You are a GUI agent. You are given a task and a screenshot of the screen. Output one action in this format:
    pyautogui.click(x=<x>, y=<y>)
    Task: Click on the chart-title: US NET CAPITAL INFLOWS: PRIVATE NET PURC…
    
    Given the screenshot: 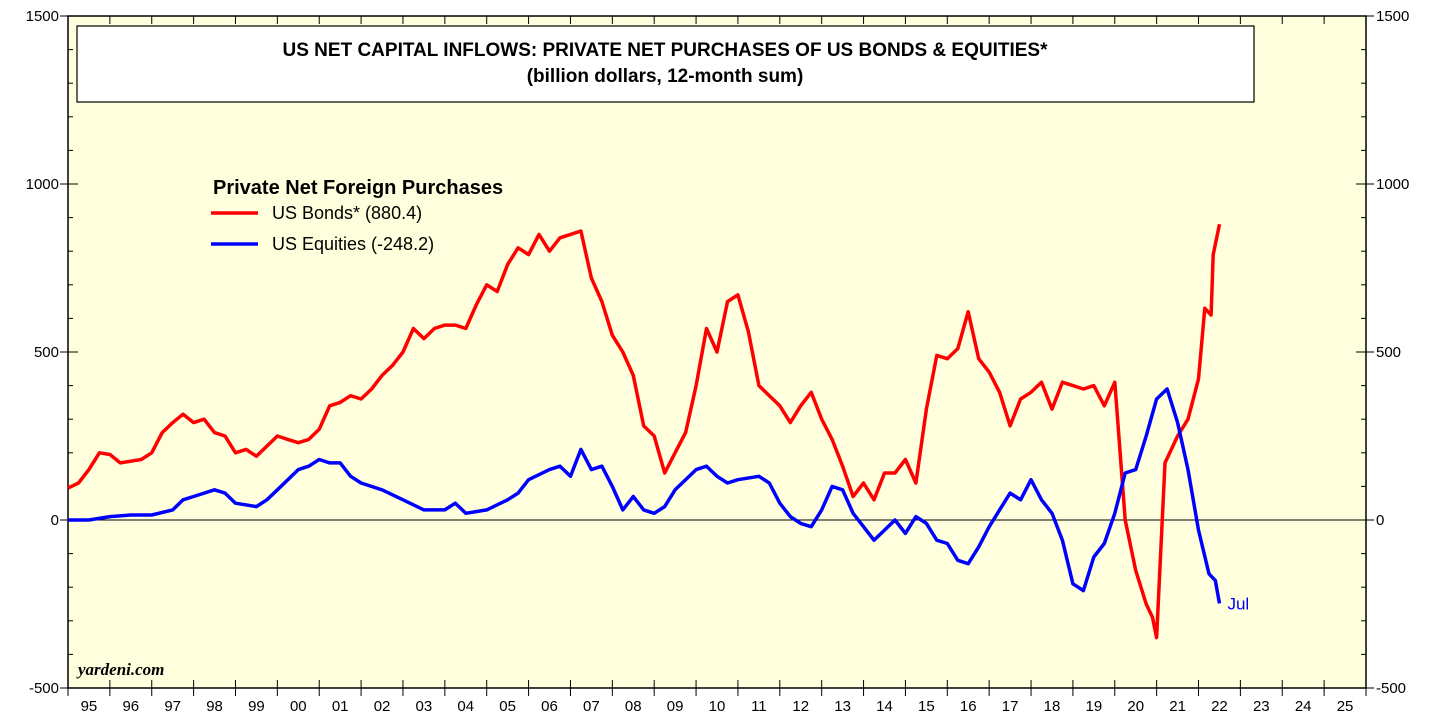 What is the action you would take?
    pyautogui.click(x=666, y=50)
    